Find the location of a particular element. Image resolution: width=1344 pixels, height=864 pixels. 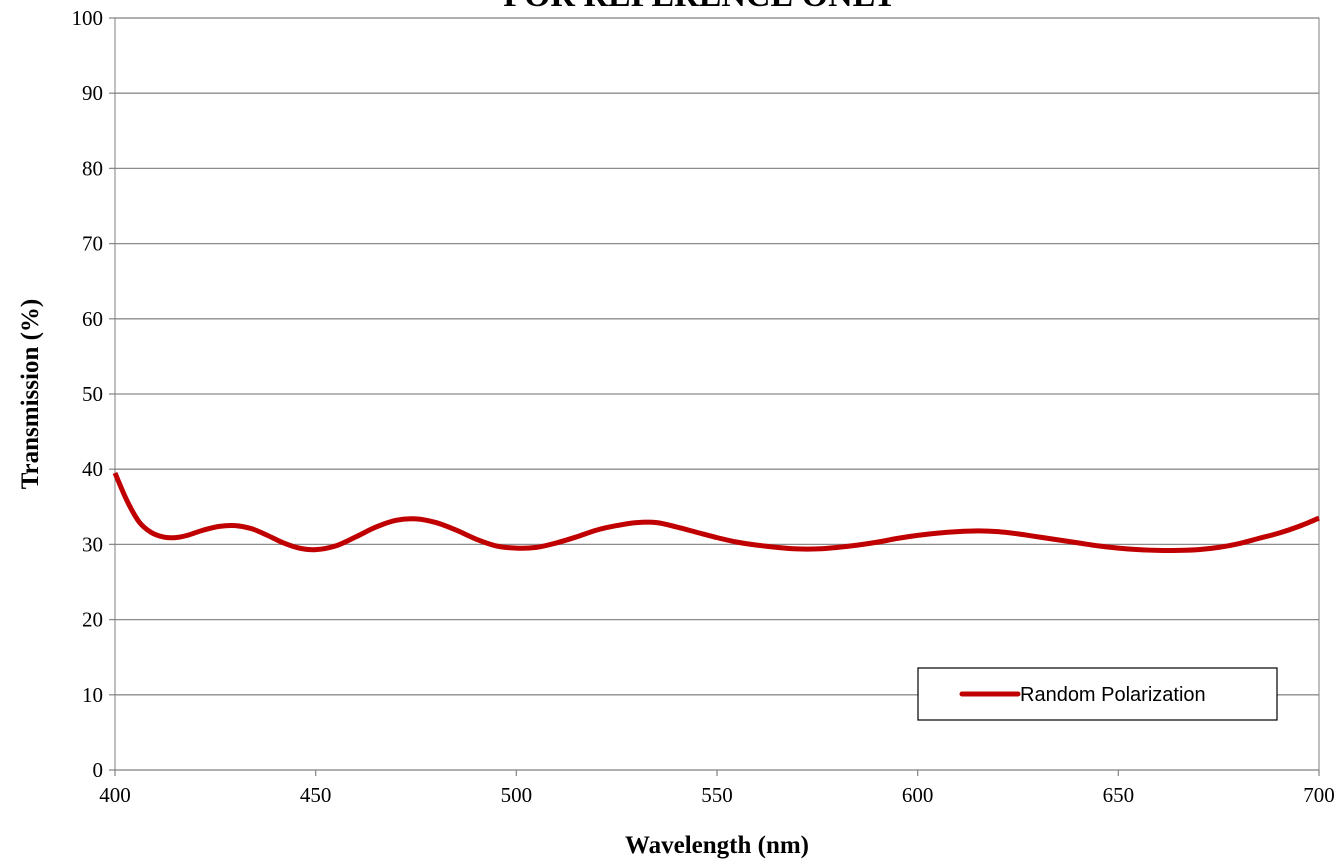

y-tick-label-20: 20 is located at coordinates (92, 620).